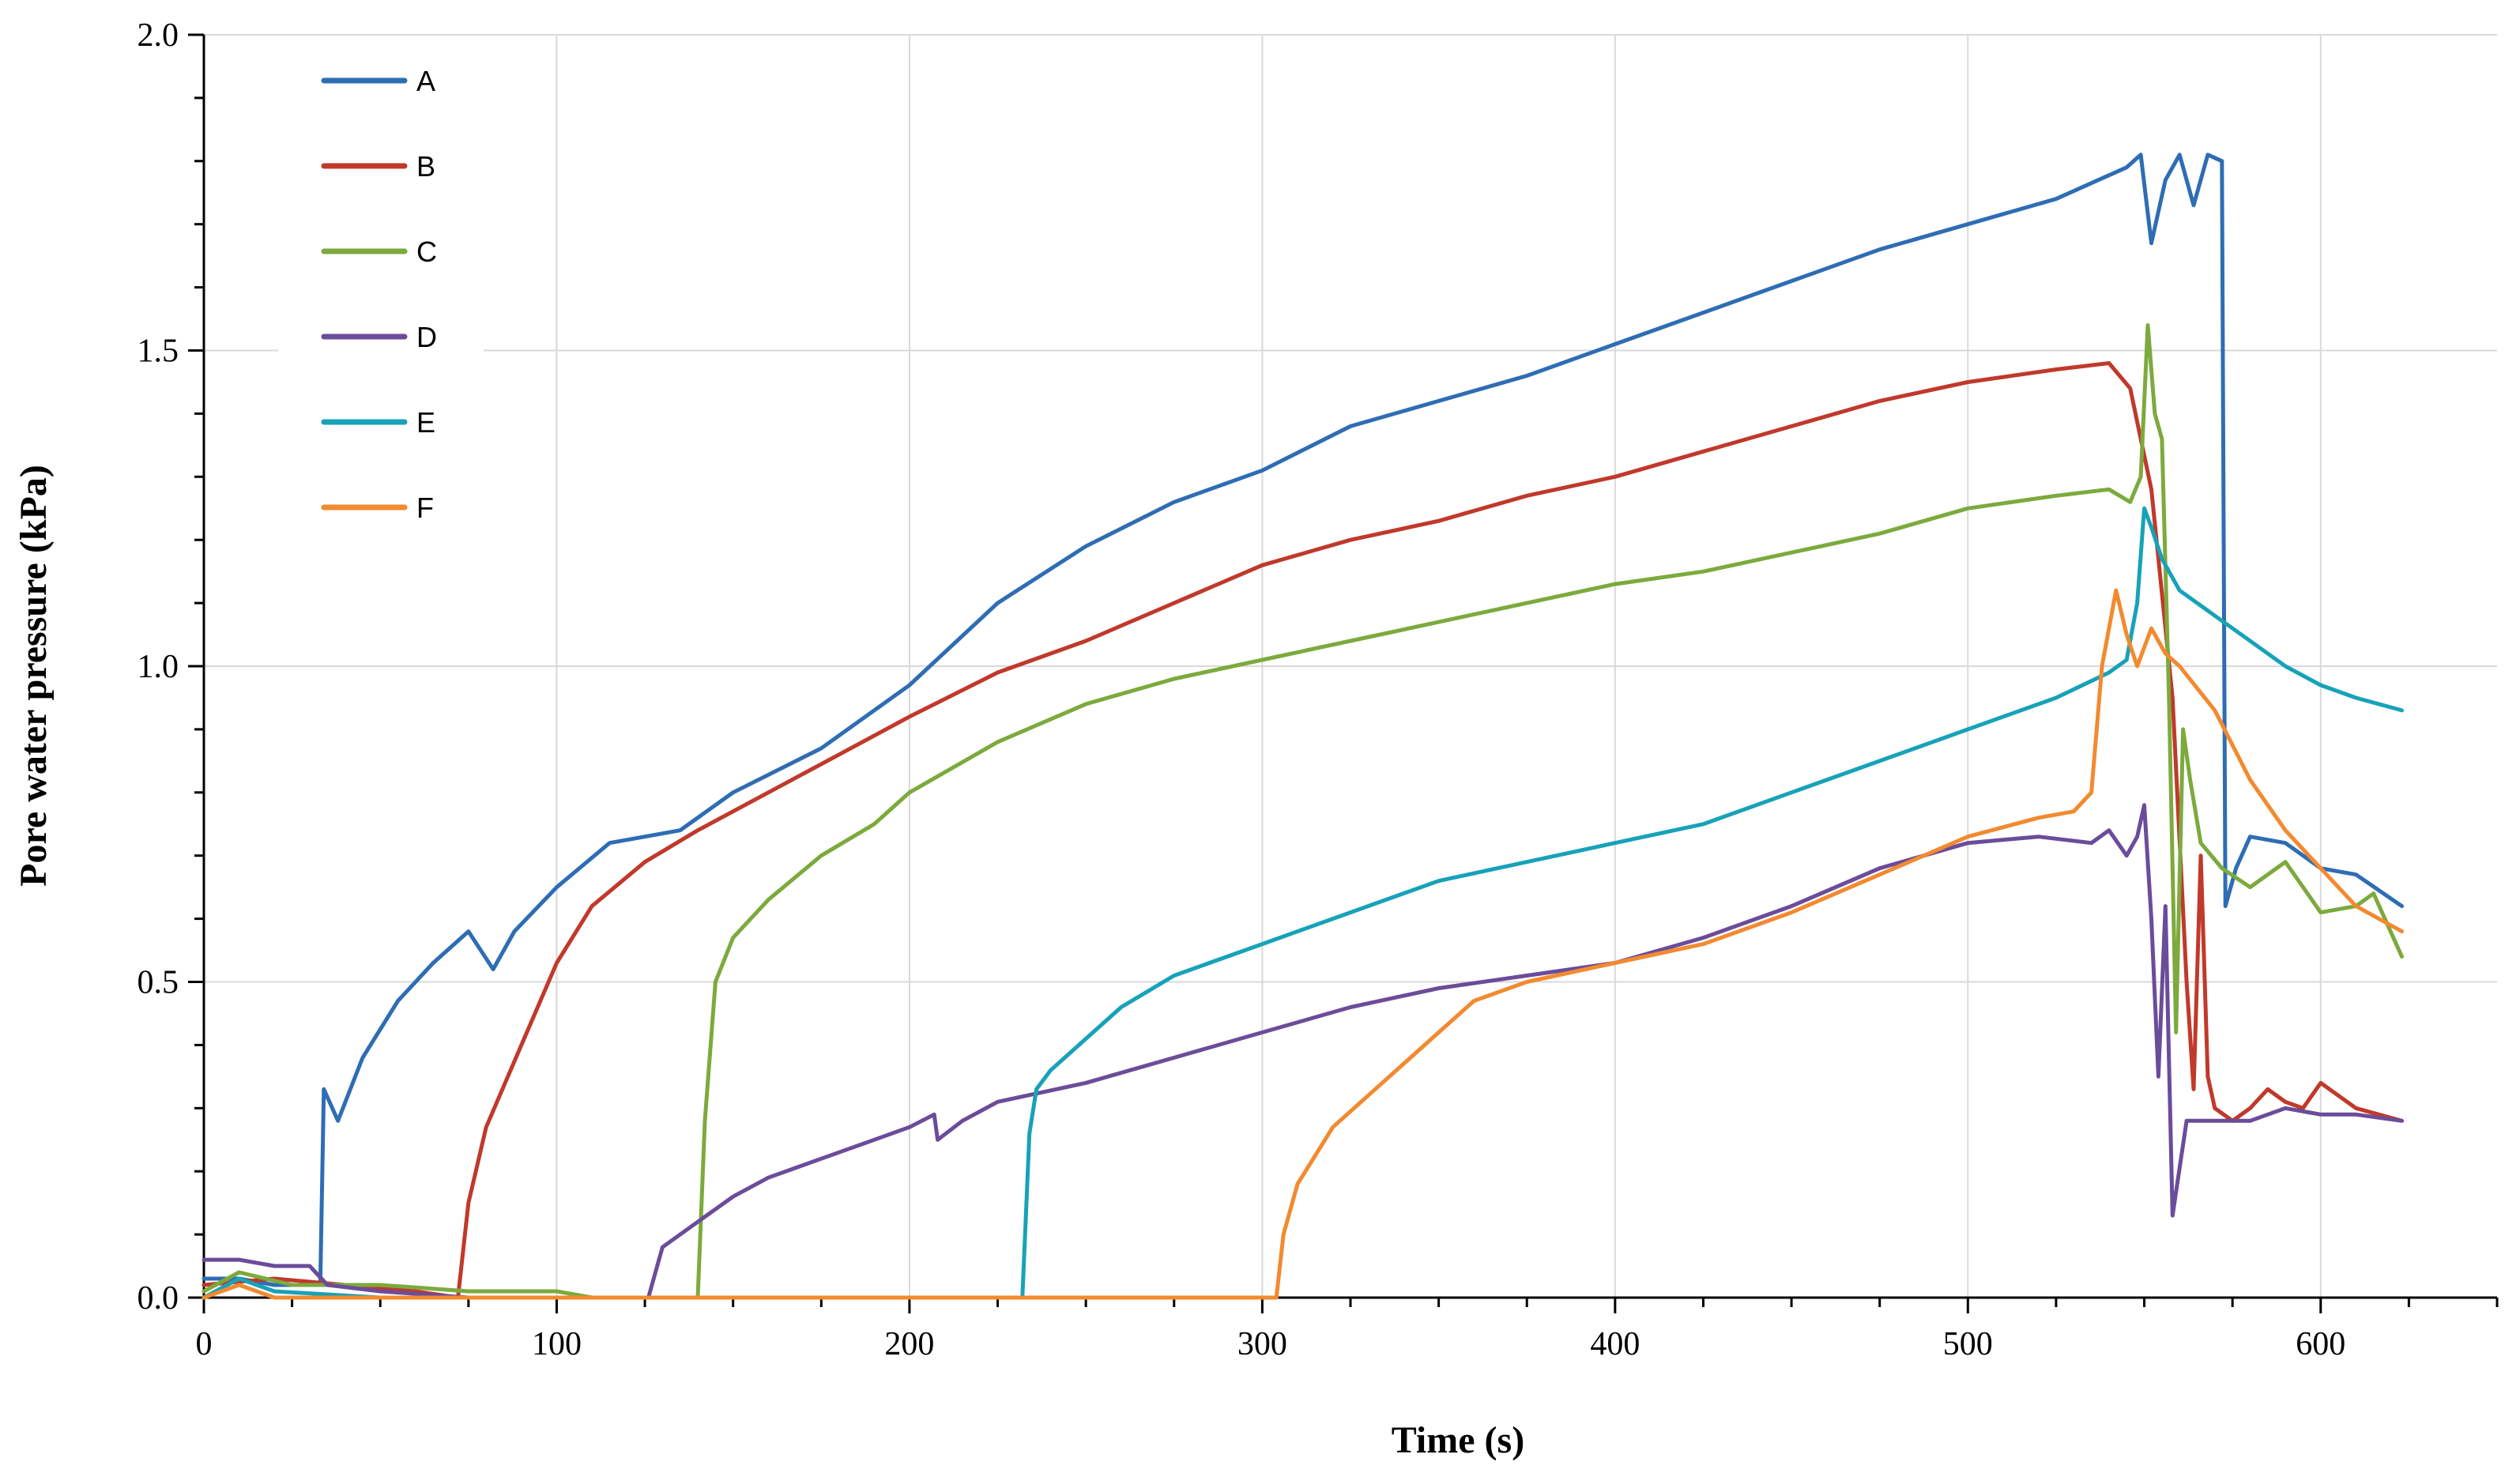 This screenshot has height=1477, width=2520. What do you see at coordinates (1458, 1440) in the screenshot?
I see `x-axis-title: Time (s)` at bounding box center [1458, 1440].